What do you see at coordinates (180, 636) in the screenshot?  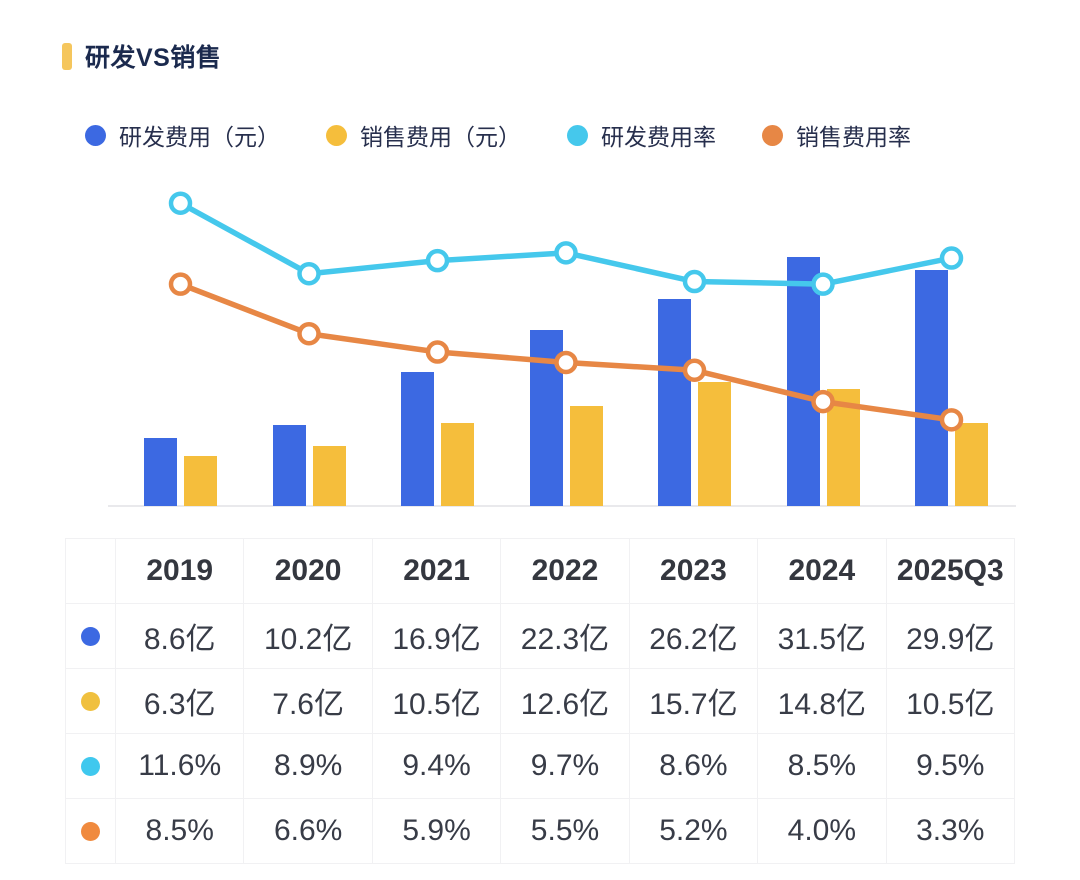 I see `table-cell: 8.6亿` at bounding box center [180, 636].